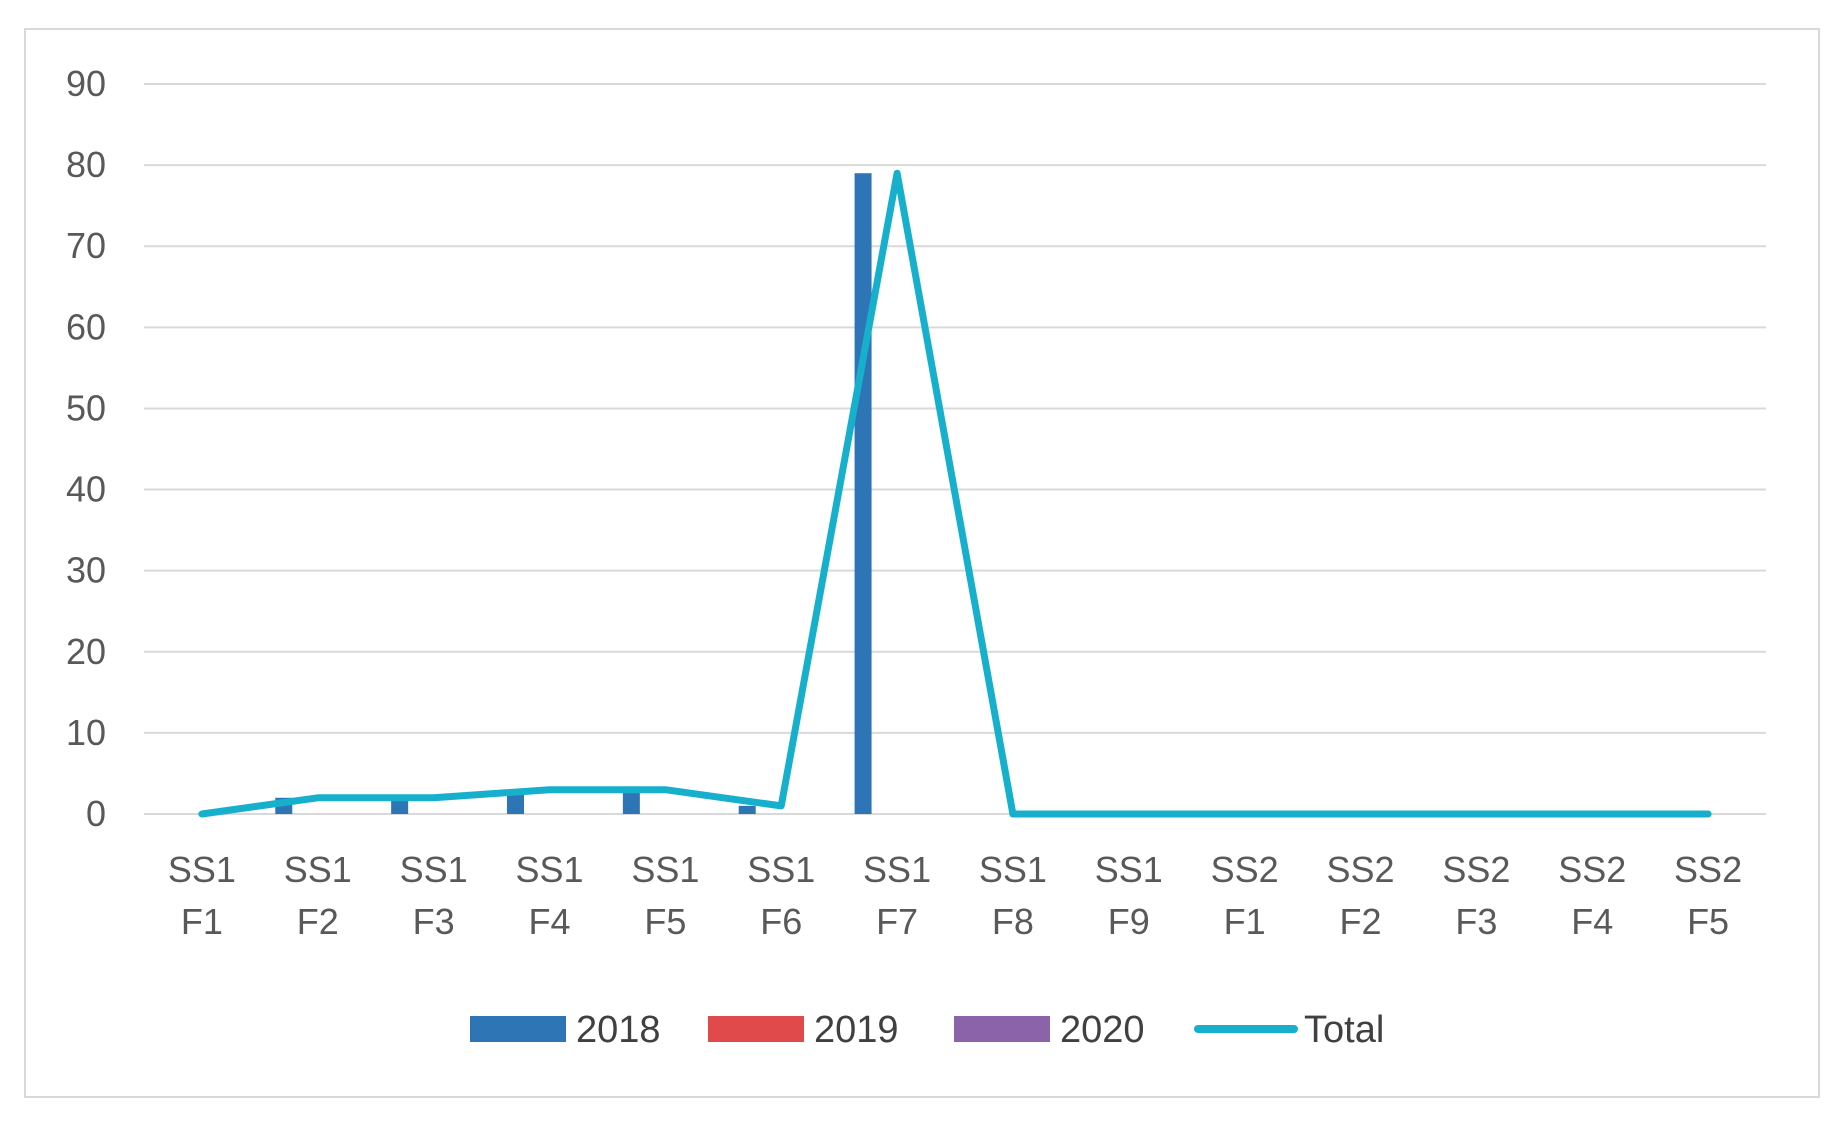 This screenshot has width=1840, height=1124. What do you see at coordinates (1002, 1029) in the screenshot?
I see `legend-swatch-2020` at bounding box center [1002, 1029].